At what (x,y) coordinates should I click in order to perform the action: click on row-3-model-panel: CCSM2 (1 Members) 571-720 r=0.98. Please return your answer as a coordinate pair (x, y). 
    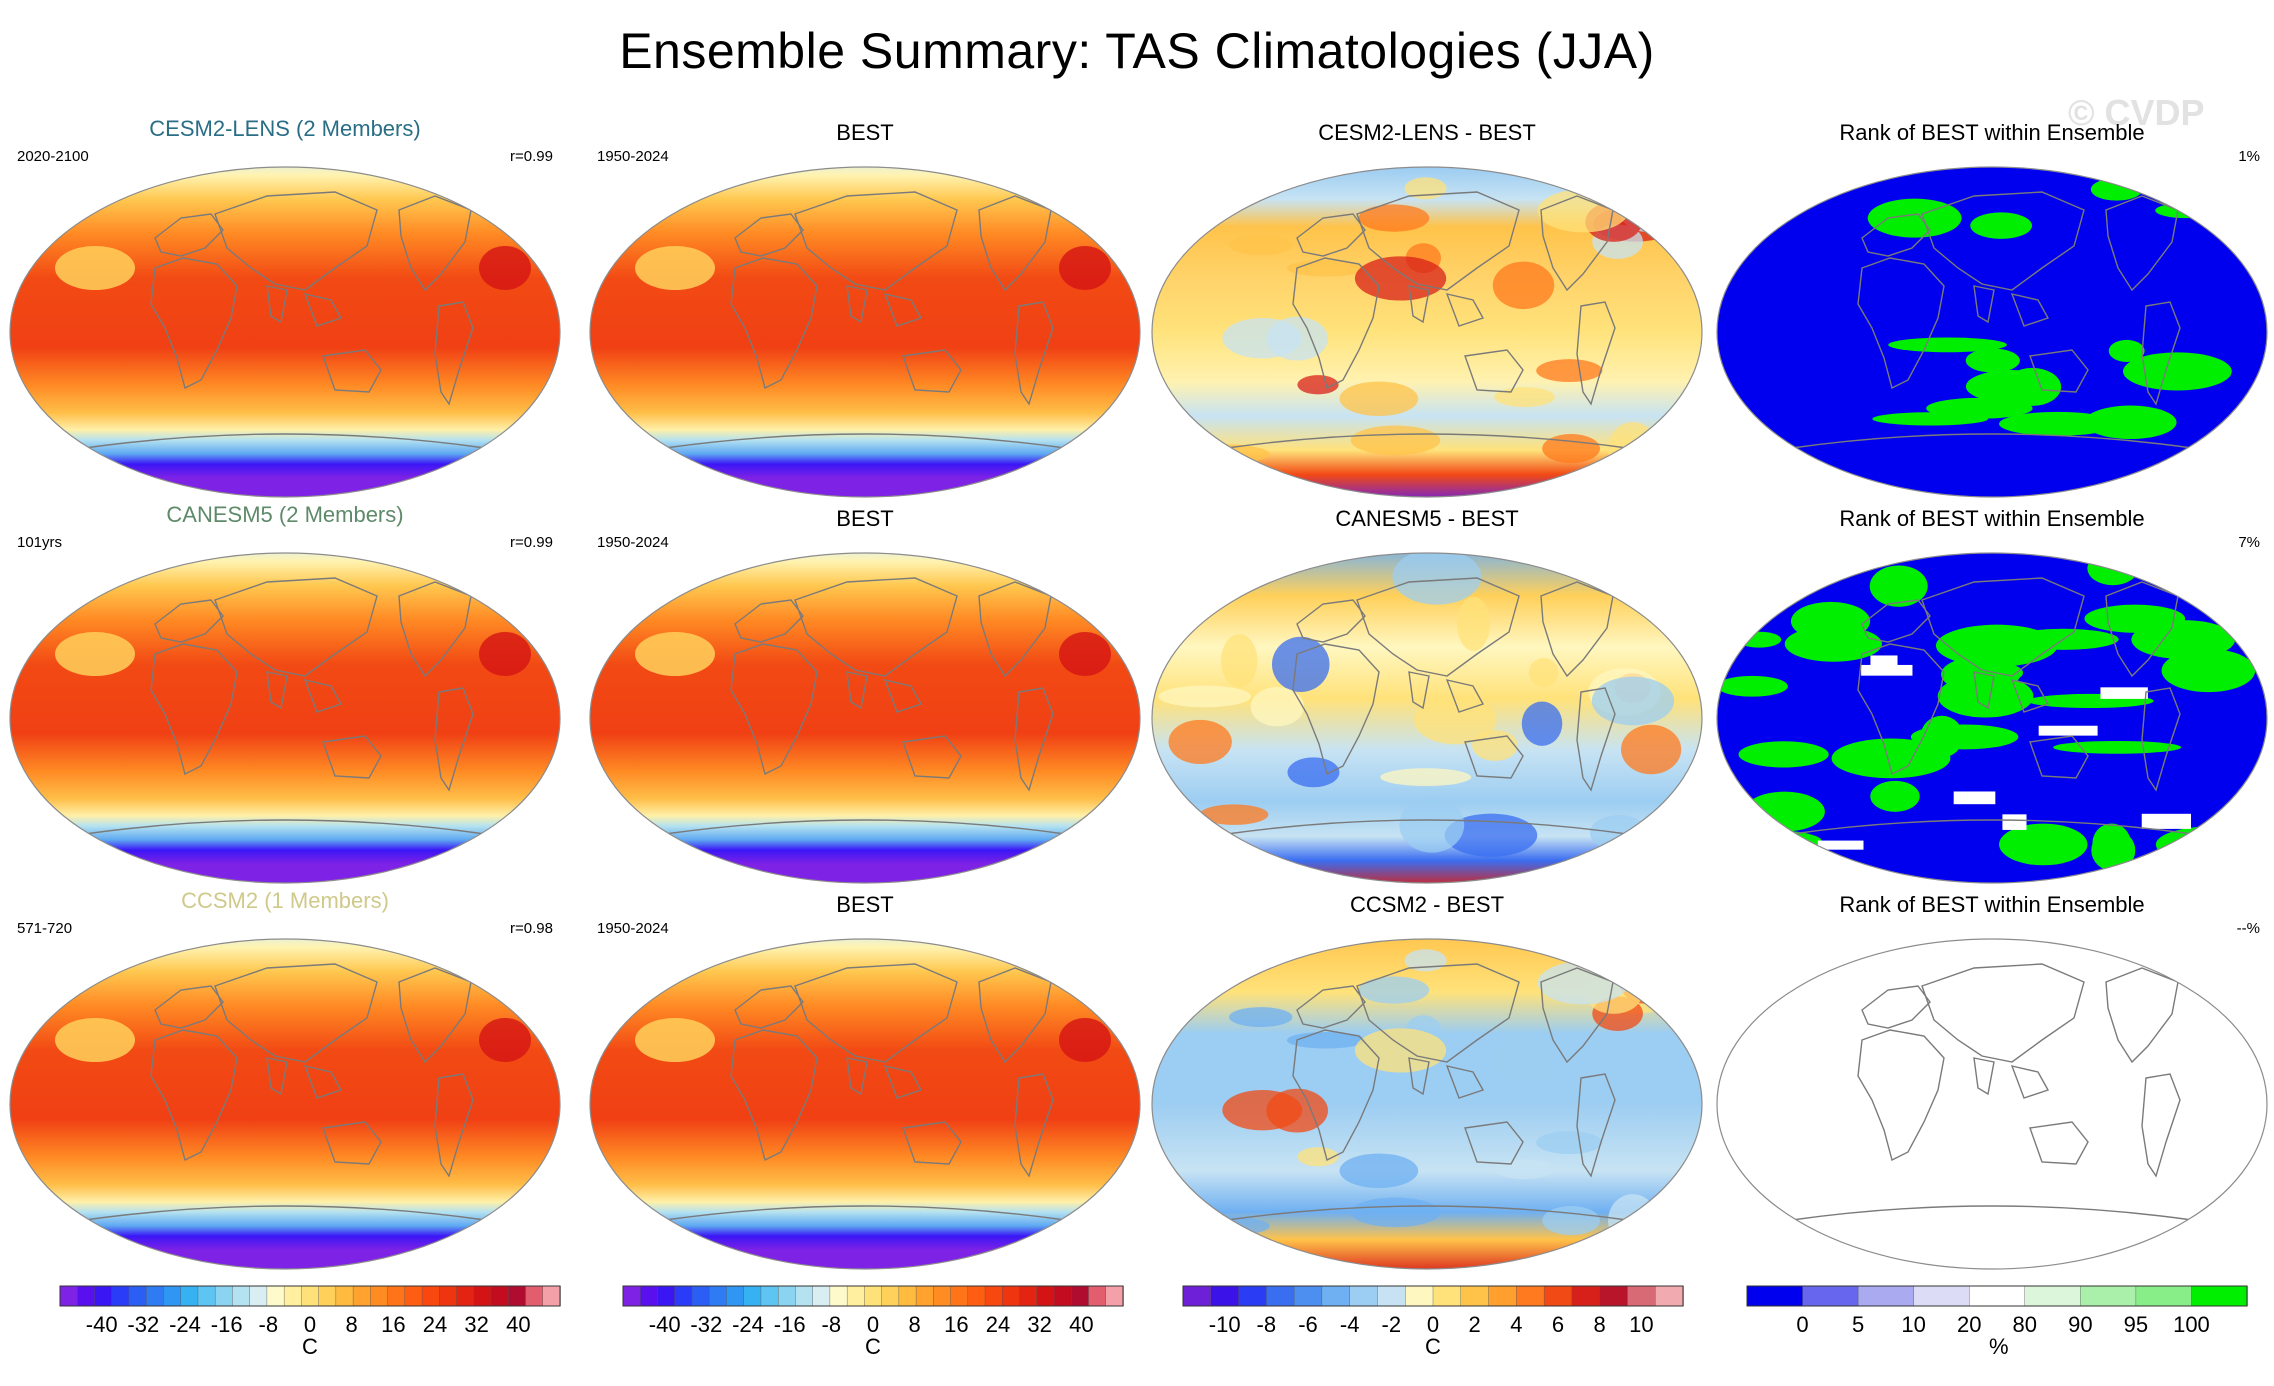
    Looking at the image, I should click on (285, 1081).